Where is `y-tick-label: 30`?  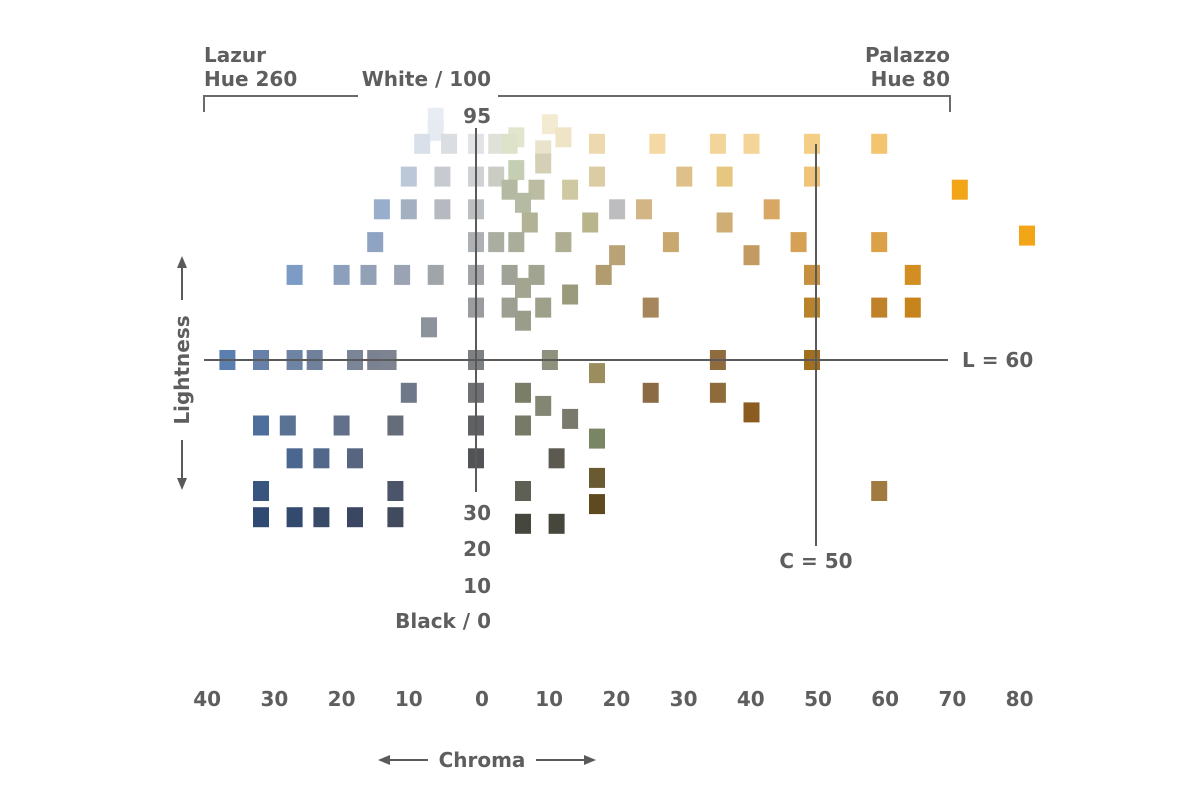 y-tick-label: 30 is located at coordinates (477, 513).